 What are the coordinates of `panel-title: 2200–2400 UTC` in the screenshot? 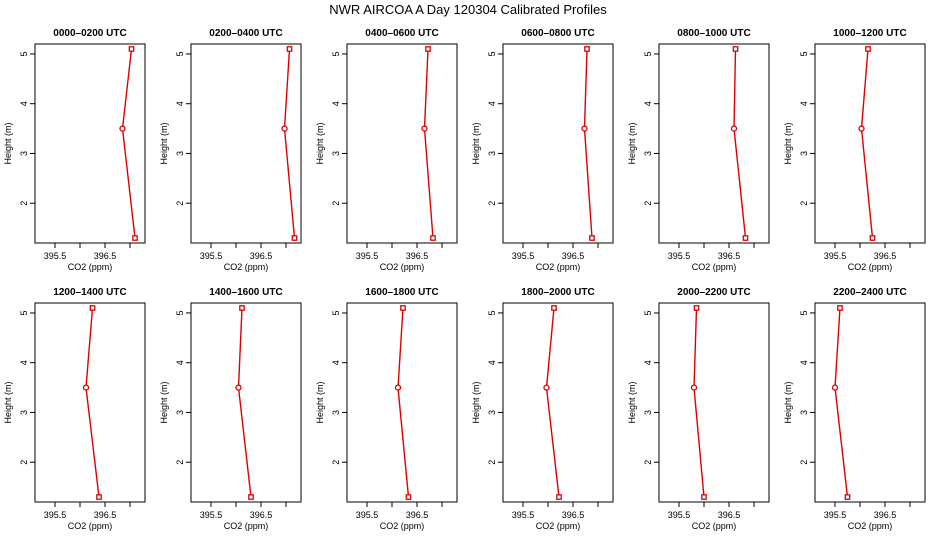 It's located at (869, 292).